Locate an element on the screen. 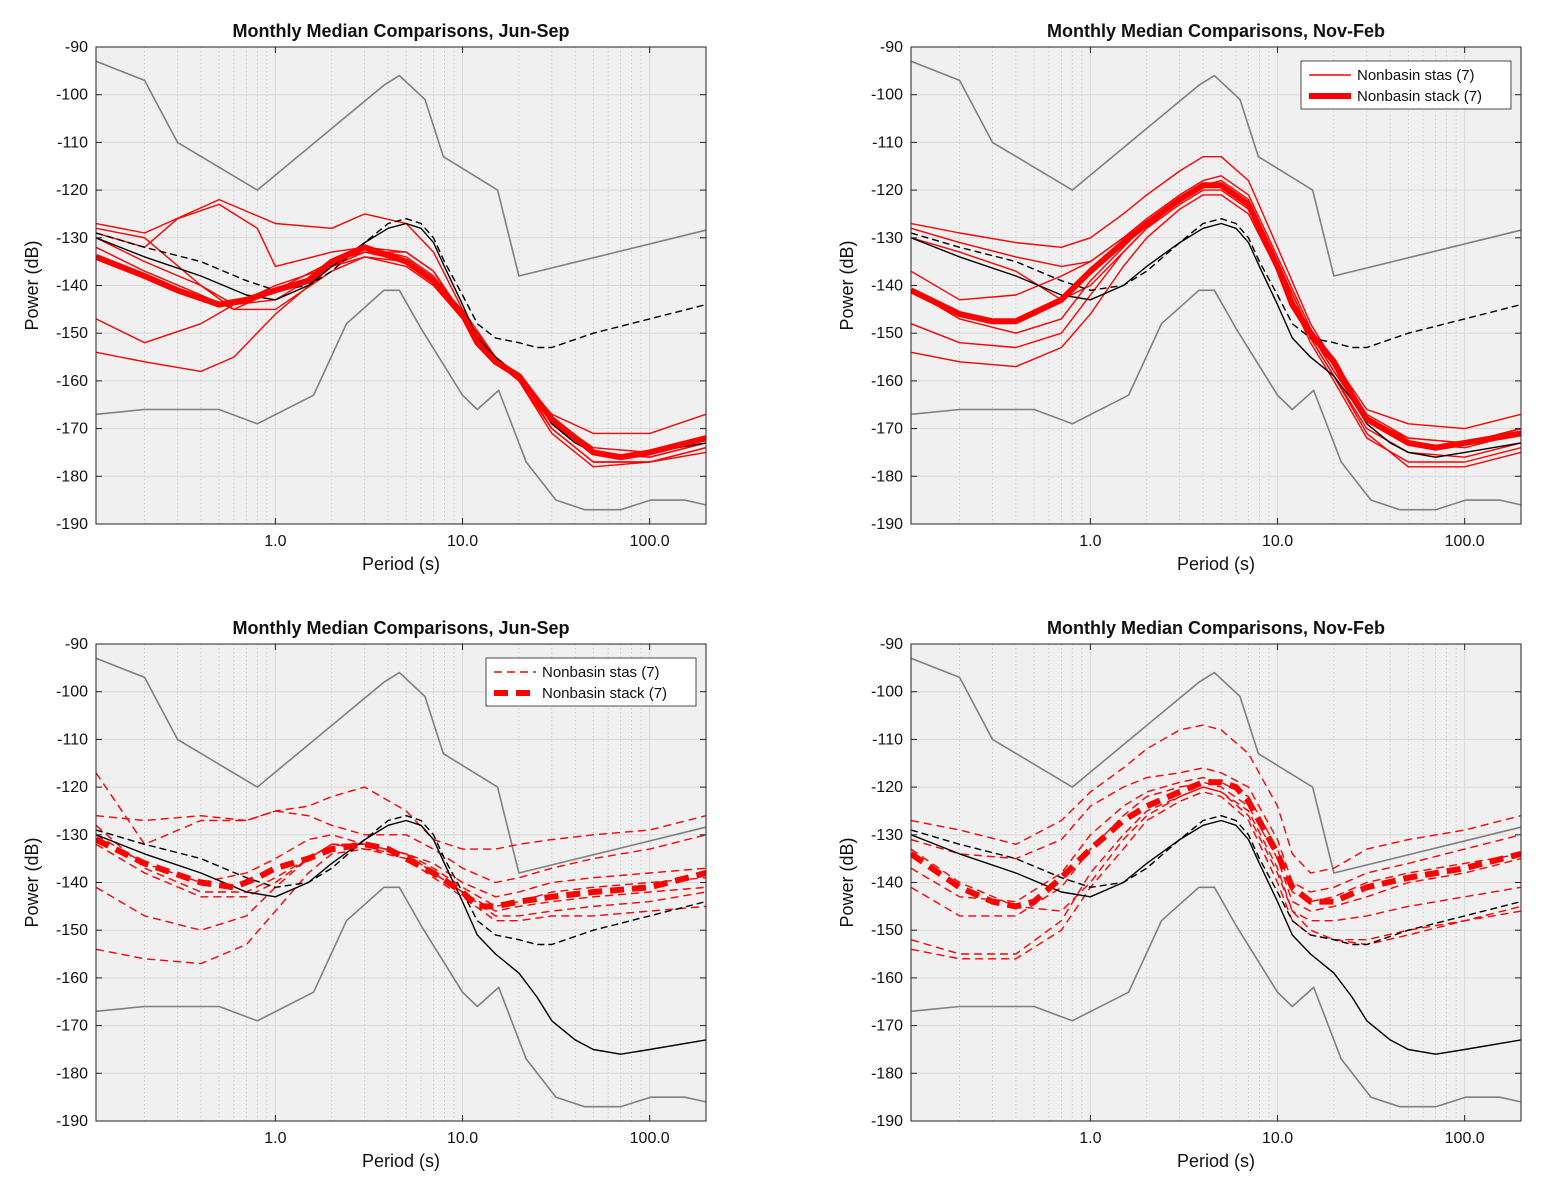  minor-grid is located at coordinates (393, 882).